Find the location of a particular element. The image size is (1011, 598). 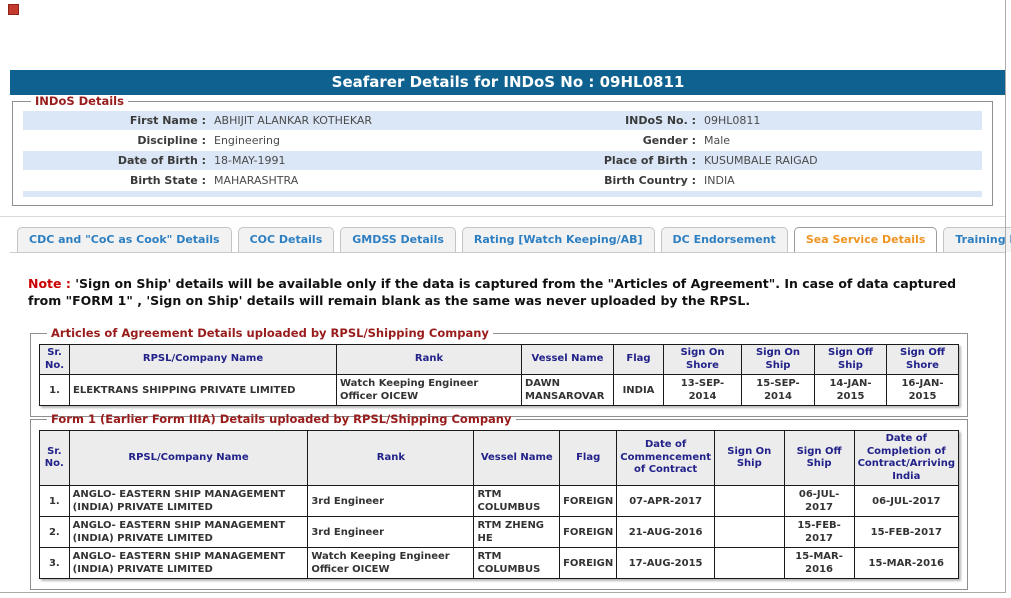

cell-rank: 3rd Engineer is located at coordinates (391, 501).